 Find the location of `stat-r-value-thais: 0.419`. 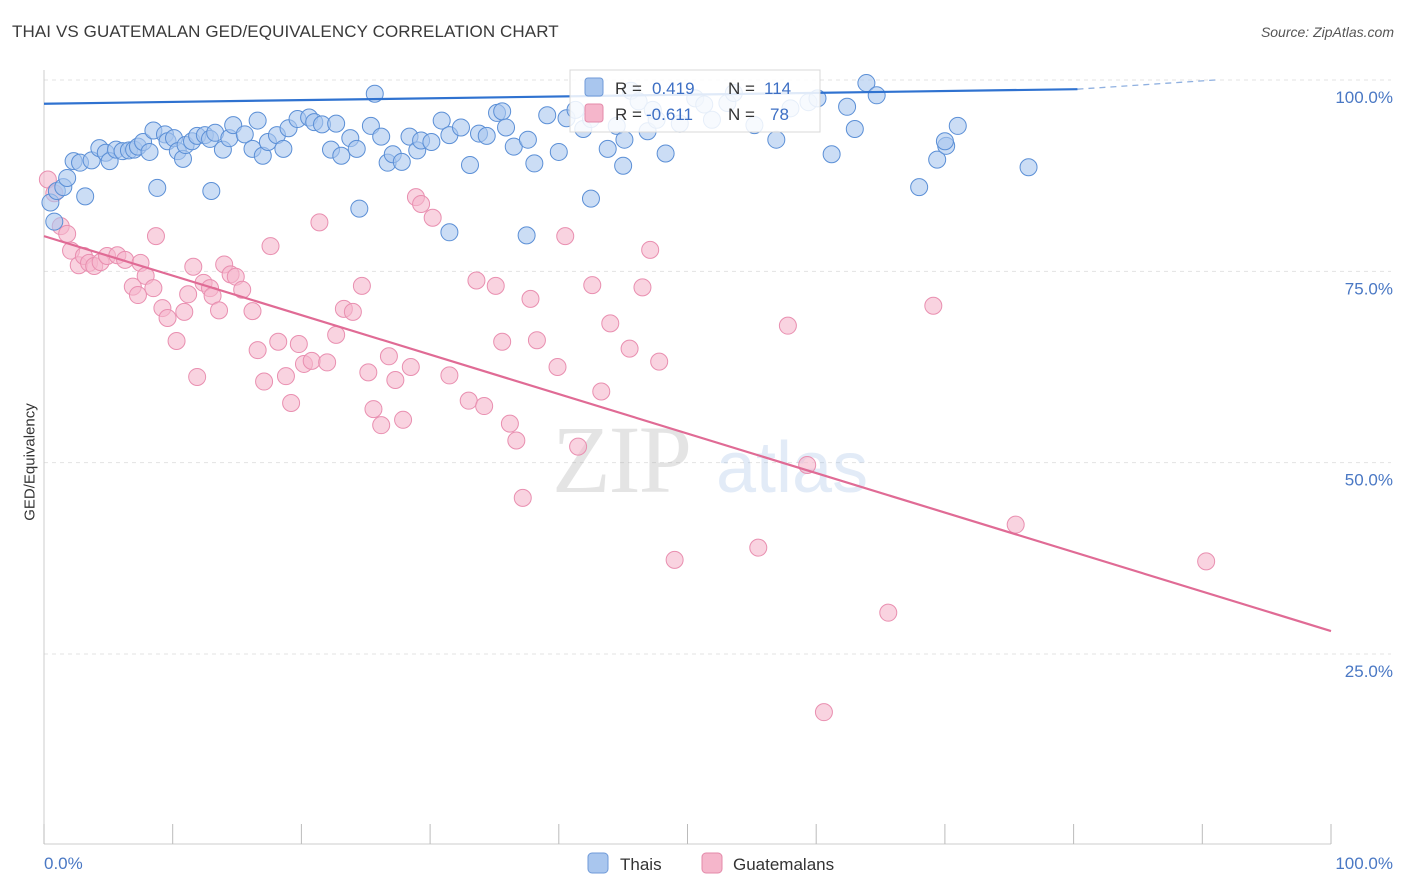

stat-r-value-thais: 0.419 is located at coordinates (673, 88).